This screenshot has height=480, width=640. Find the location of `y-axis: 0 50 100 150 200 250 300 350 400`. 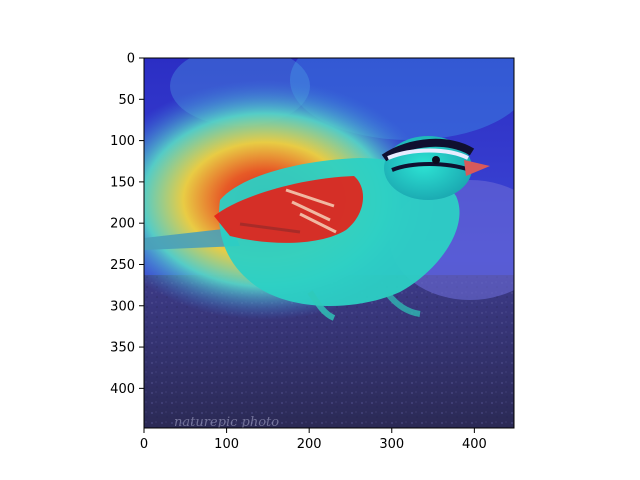

y-axis: 0 50 100 150 200 250 300 350 400 is located at coordinates (127, 224).